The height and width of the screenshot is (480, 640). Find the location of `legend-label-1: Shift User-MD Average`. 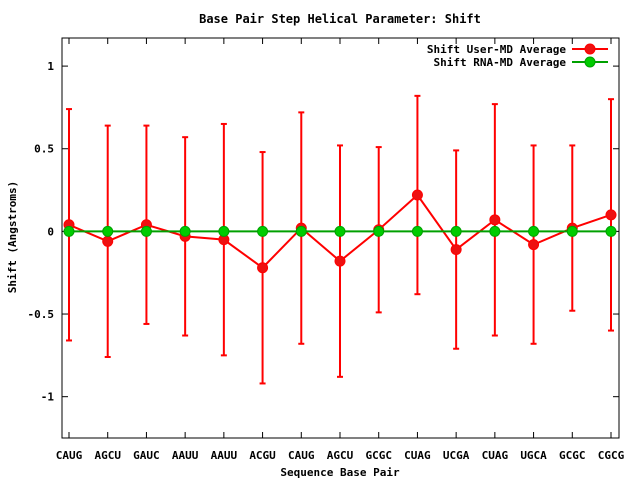

legend-label-1: Shift User-MD Average is located at coordinates (496, 49).